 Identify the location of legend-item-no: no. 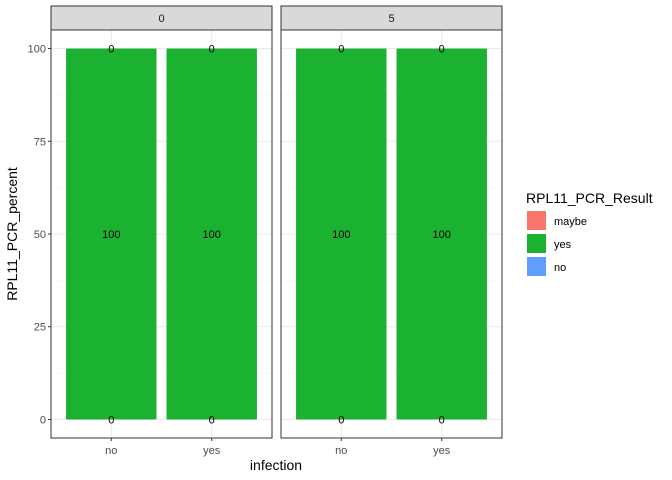
(546, 266).